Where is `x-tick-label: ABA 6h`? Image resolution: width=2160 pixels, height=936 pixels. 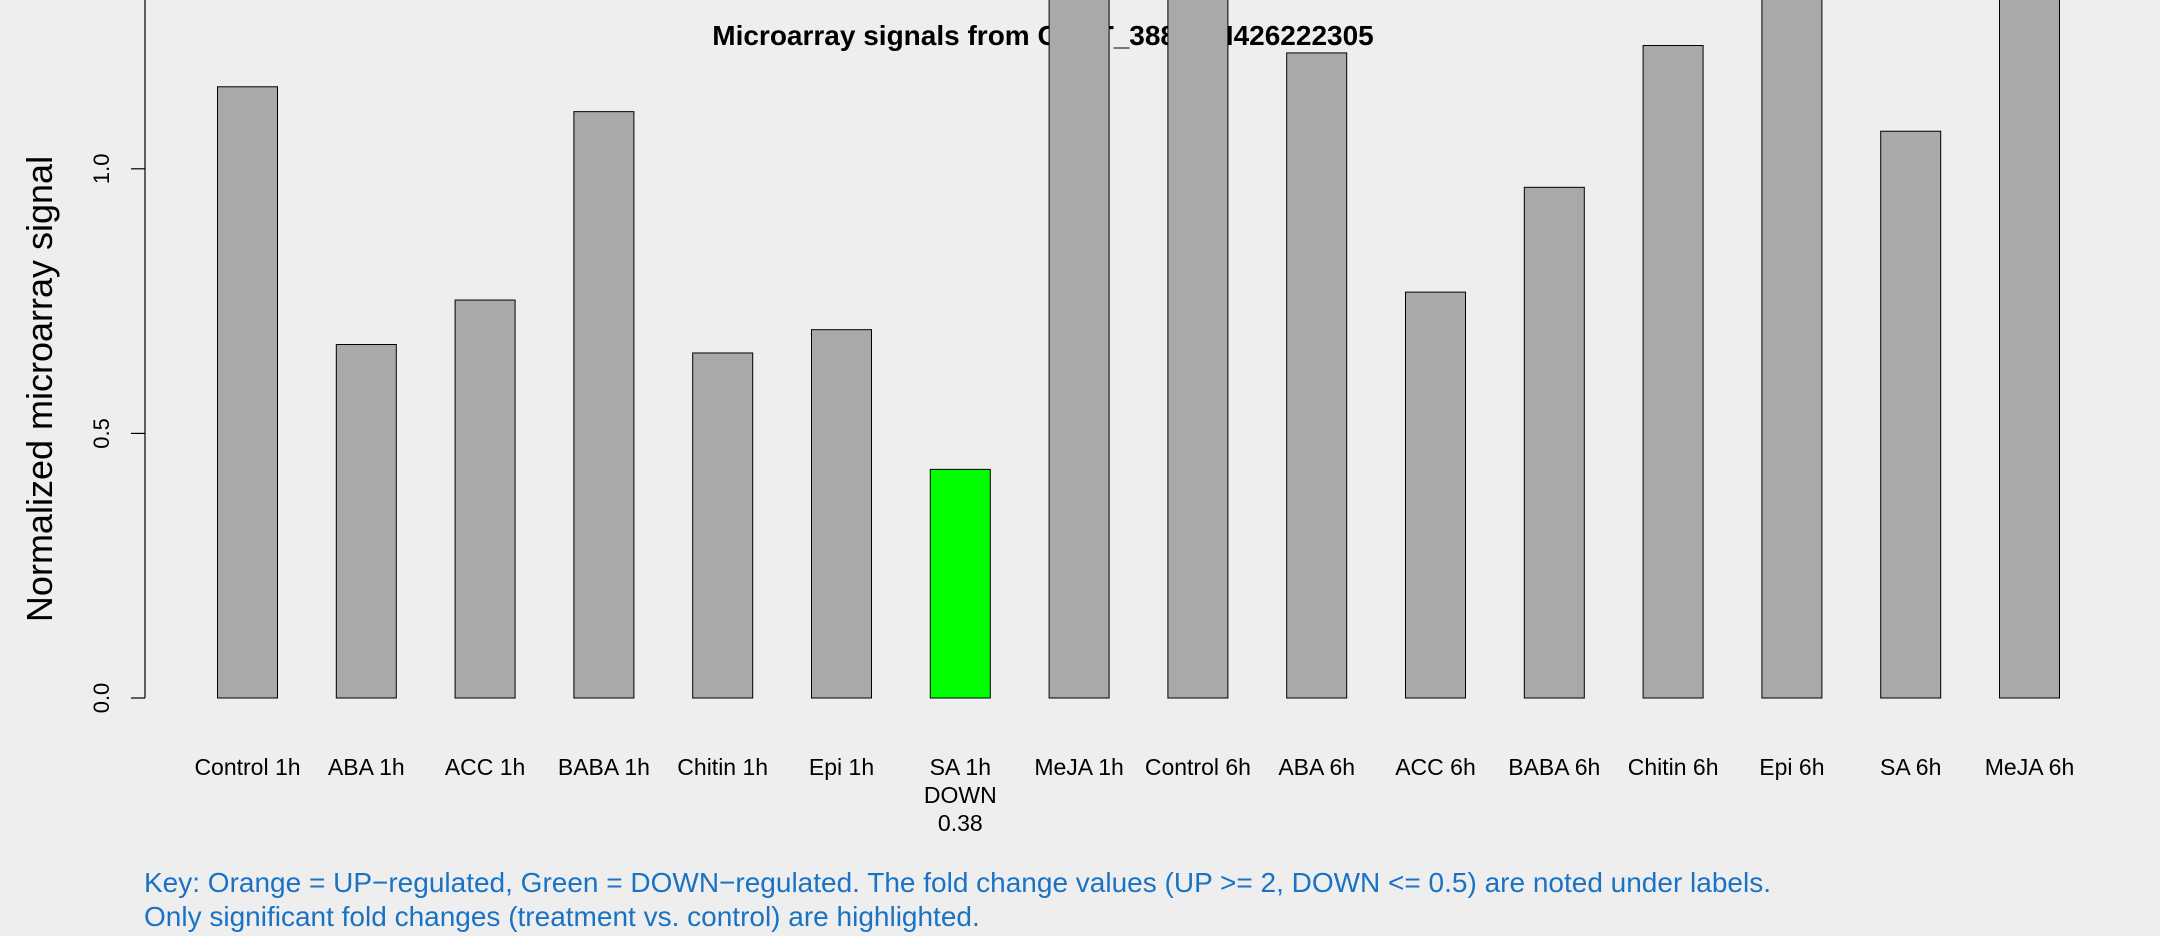
x-tick-label: ABA 6h is located at coordinates (1316, 767).